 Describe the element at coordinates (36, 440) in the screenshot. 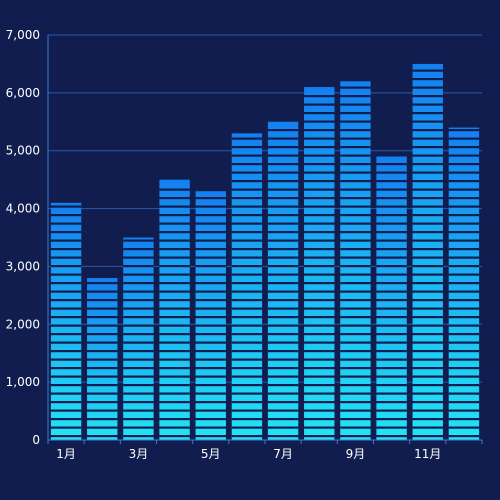

I see `y-tick-label: 0` at that location.